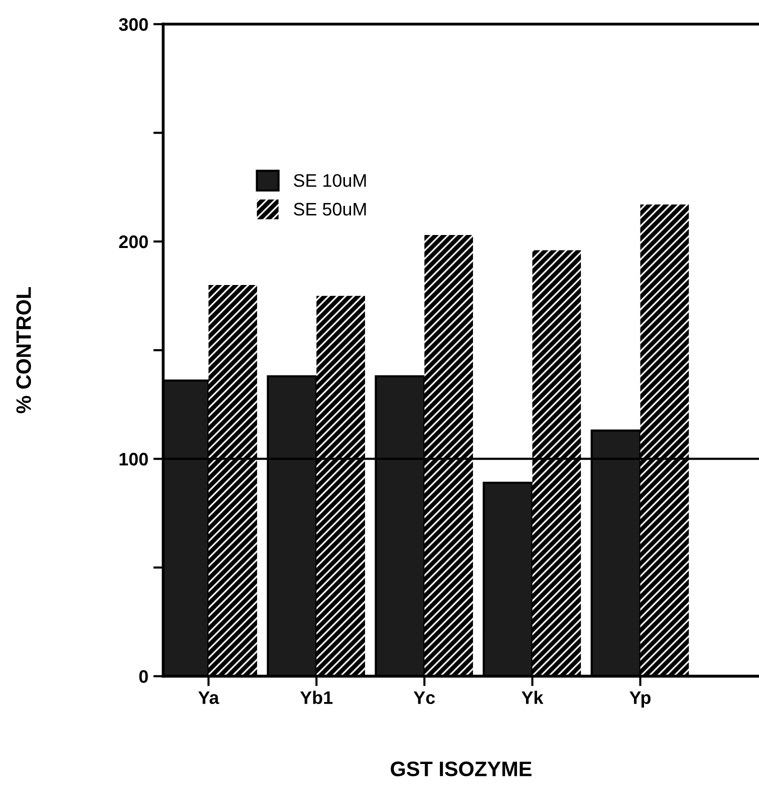 This screenshot has height=805, width=759. Describe the element at coordinates (143, 676) in the screenshot. I see `y-tick-label: 0` at that location.